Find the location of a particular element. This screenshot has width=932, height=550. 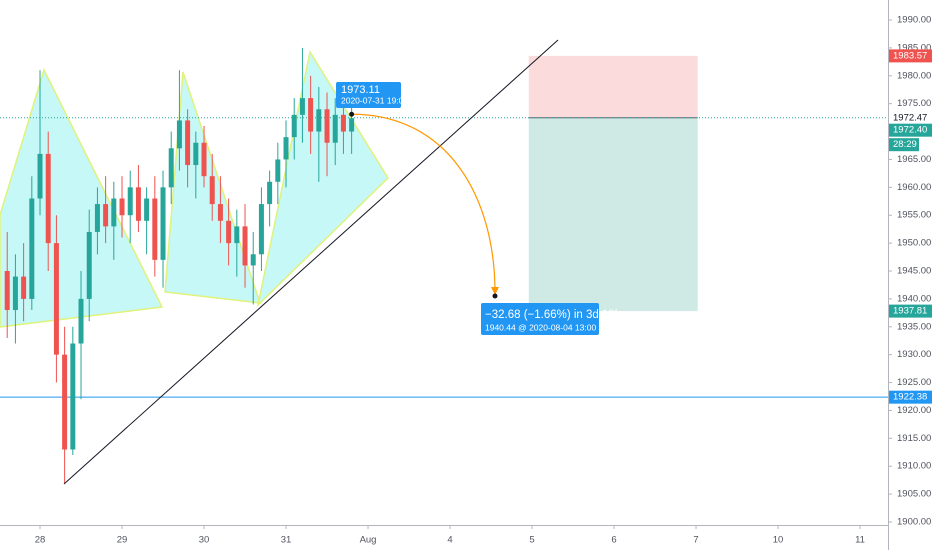

level-price: 1922.38 is located at coordinates (910, 397).